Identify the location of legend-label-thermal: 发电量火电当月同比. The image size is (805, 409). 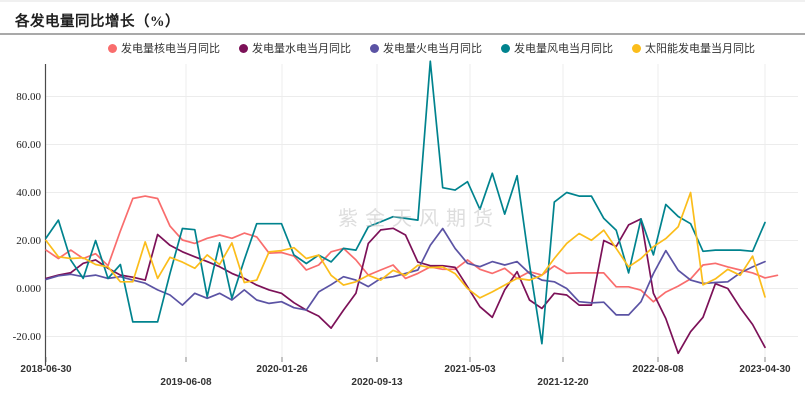
(432, 49).